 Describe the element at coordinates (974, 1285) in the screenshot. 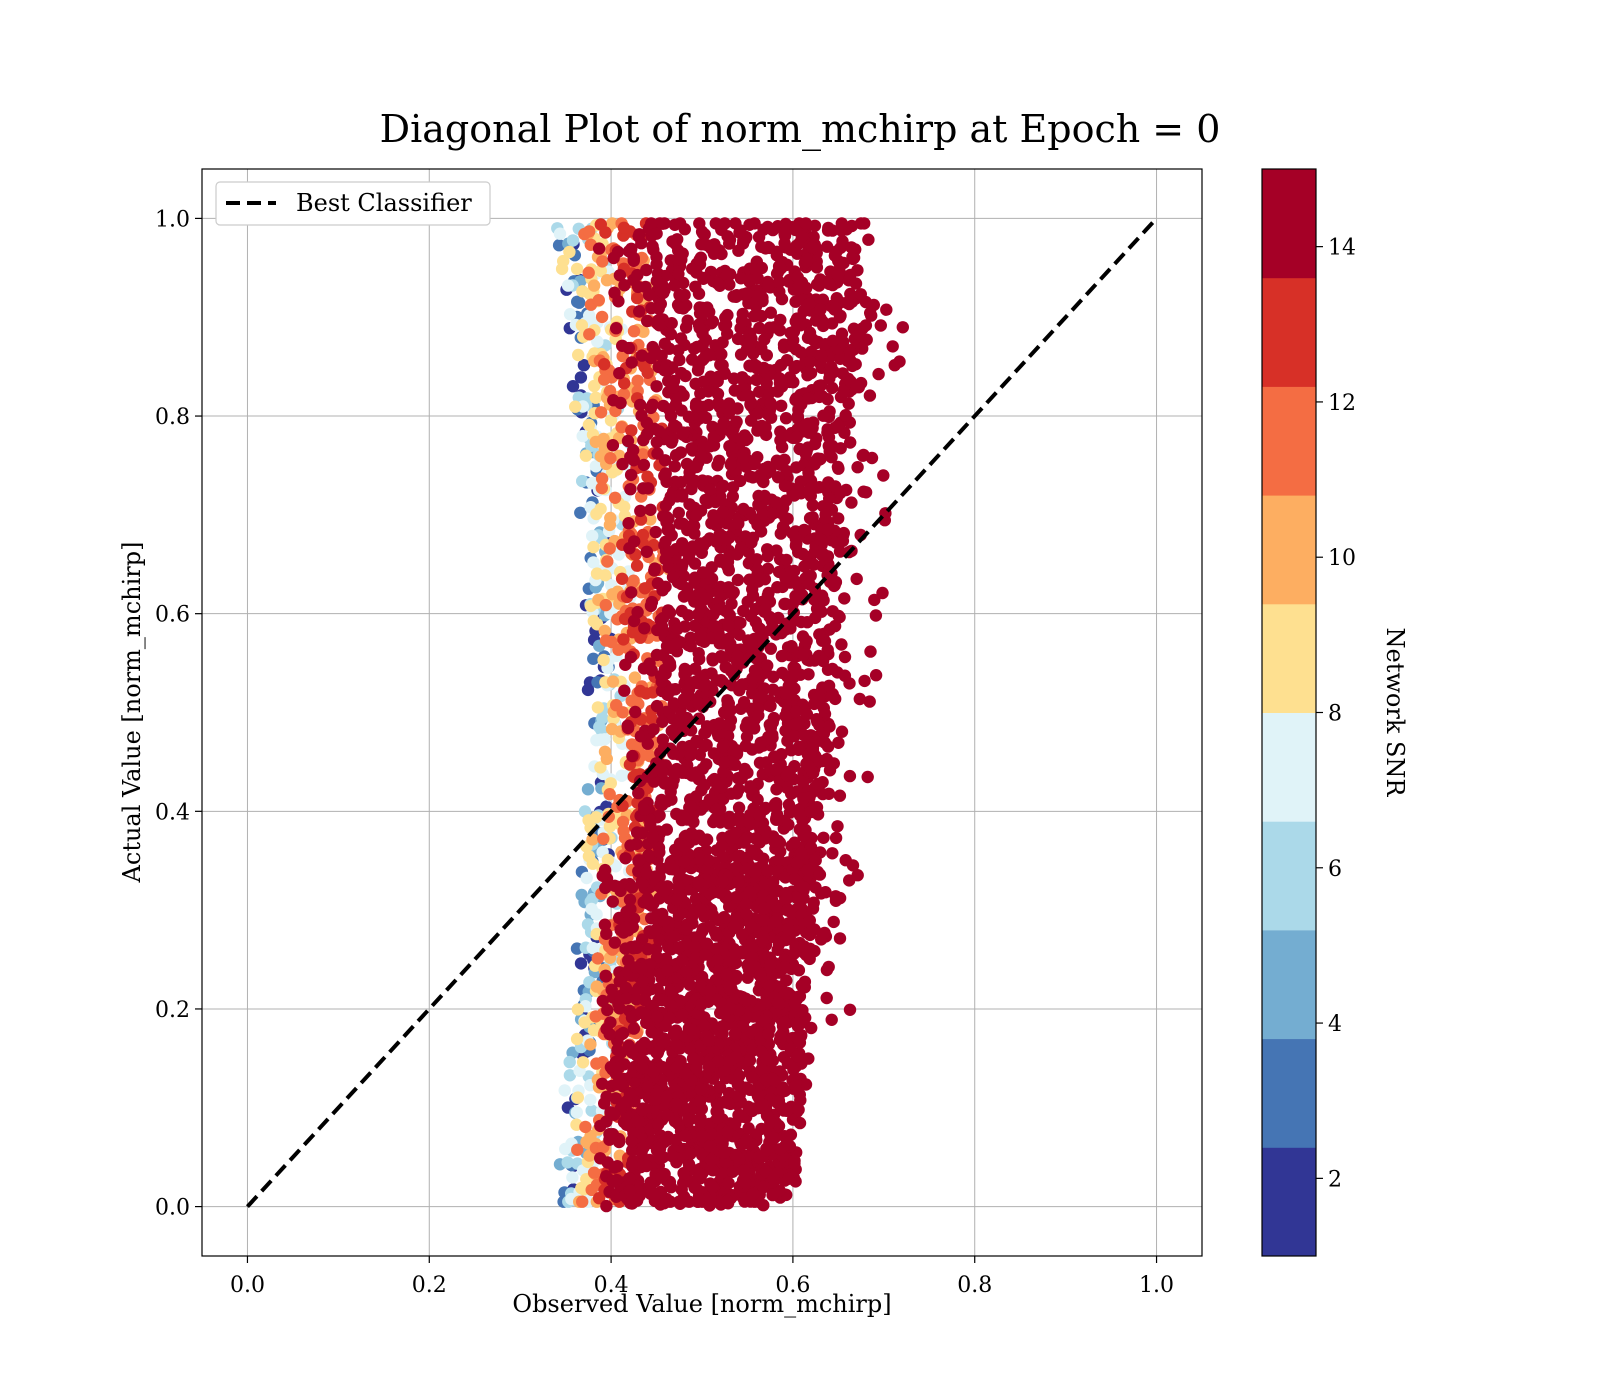

I see `x-tick-label: 0.8` at that location.